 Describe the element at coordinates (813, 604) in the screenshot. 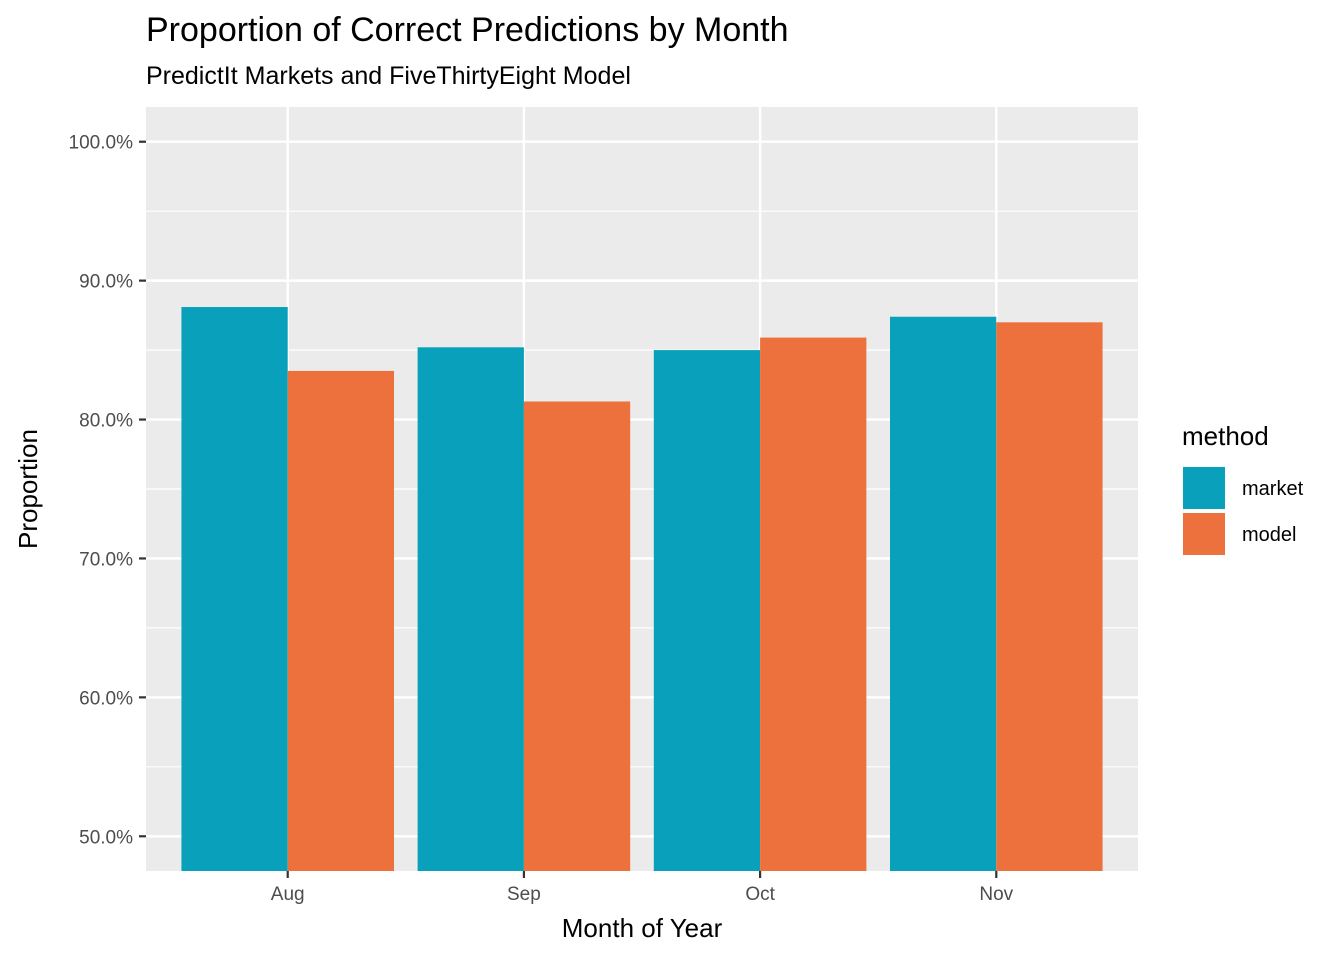

I see `bar-model-oct` at that location.